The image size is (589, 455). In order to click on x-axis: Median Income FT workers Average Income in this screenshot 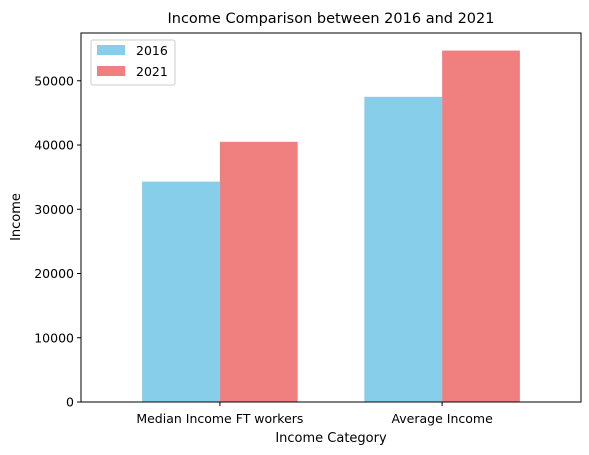, I will do `click(314, 414)`.